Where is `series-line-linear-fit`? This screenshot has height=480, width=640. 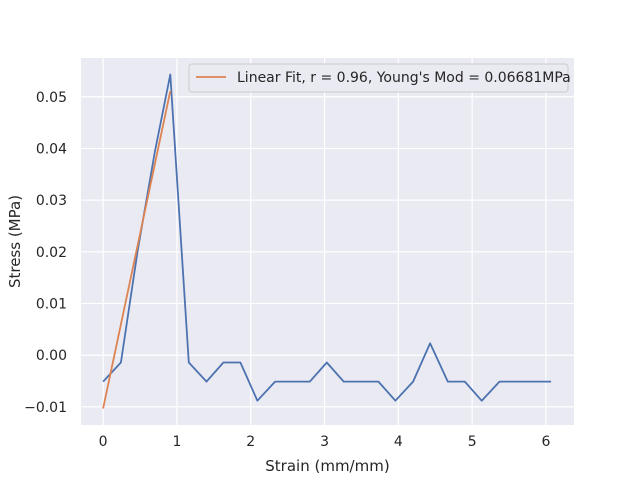 series-line-linear-fit is located at coordinates (137, 249).